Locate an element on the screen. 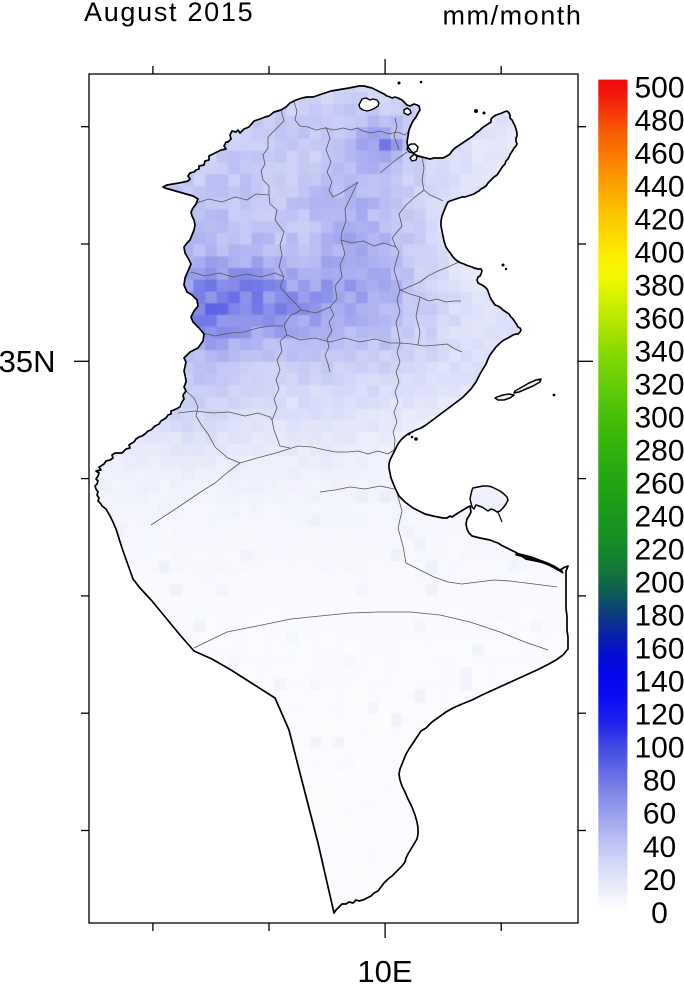 The image size is (684, 984). svg-text: 320 is located at coordinates (659, 385).